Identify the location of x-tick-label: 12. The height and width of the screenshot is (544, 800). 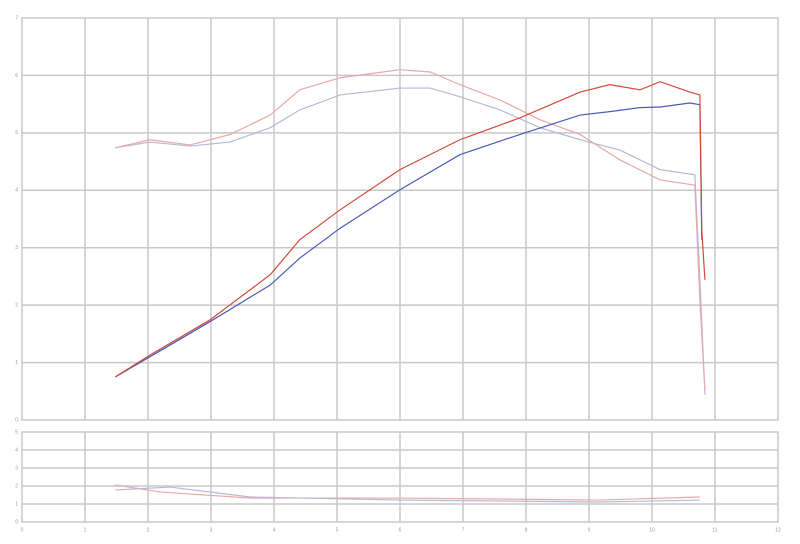
(778, 530).